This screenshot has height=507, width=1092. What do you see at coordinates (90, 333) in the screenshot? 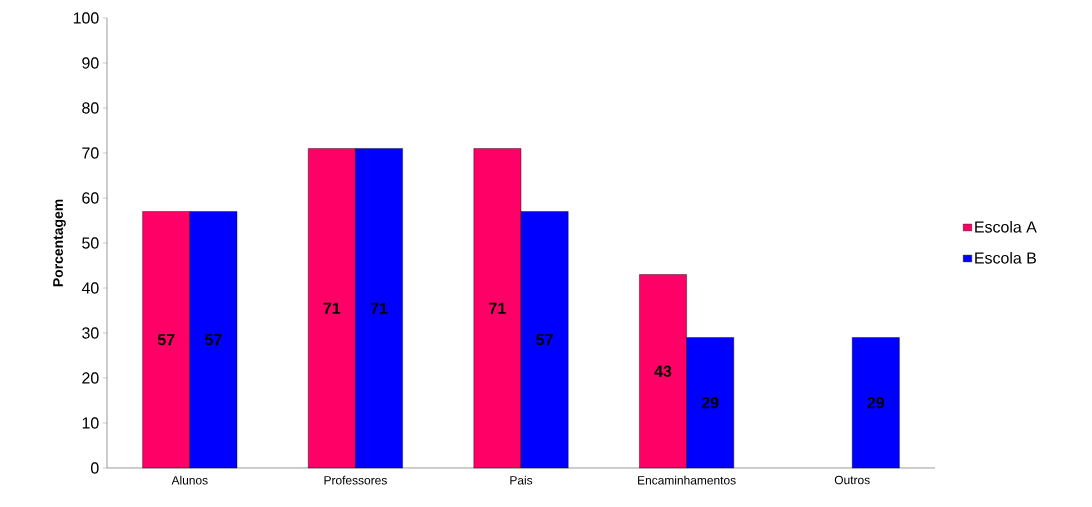
I see `y-tick-label: 30` at bounding box center [90, 333].